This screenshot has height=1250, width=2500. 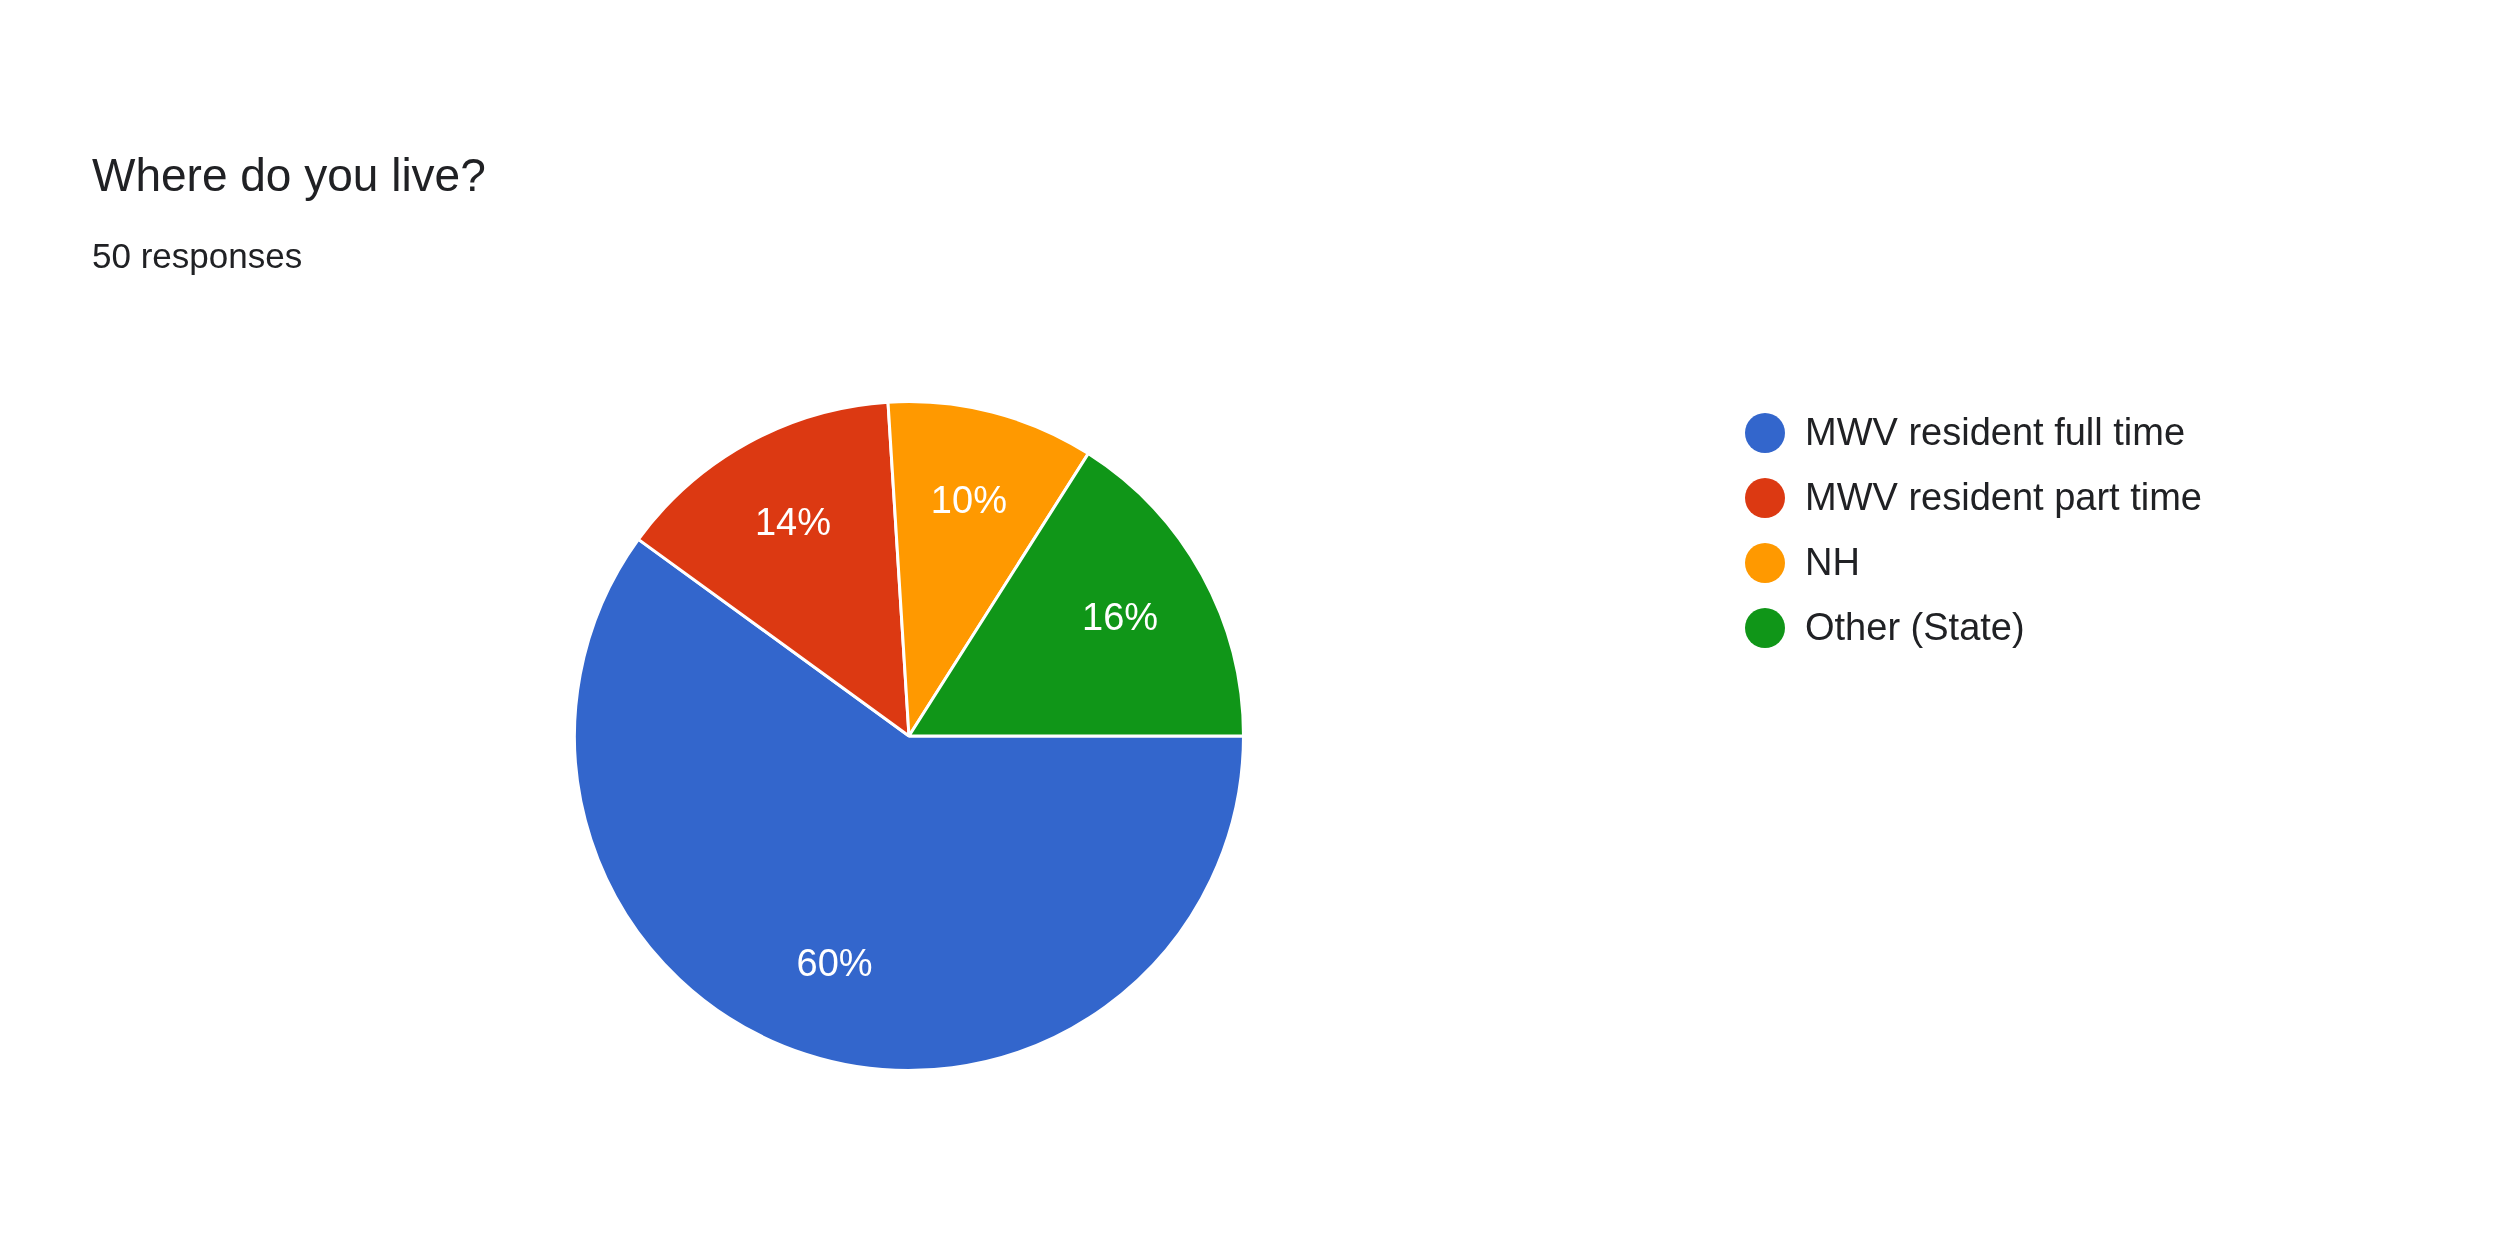 What do you see at coordinates (1995, 432) in the screenshot?
I see `legend-label: MWV resident full time` at bounding box center [1995, 432].